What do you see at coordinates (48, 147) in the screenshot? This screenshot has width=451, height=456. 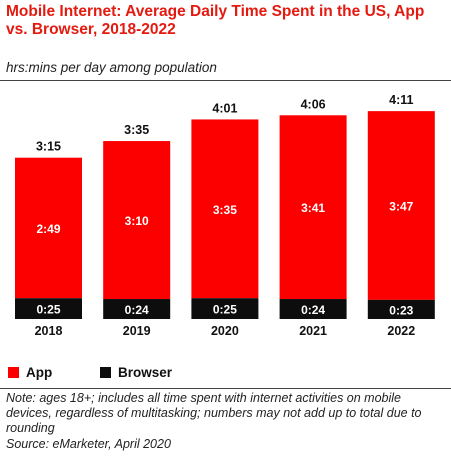 I see `data-label-total-2018: 3:15` at bounding box center [48, 147].